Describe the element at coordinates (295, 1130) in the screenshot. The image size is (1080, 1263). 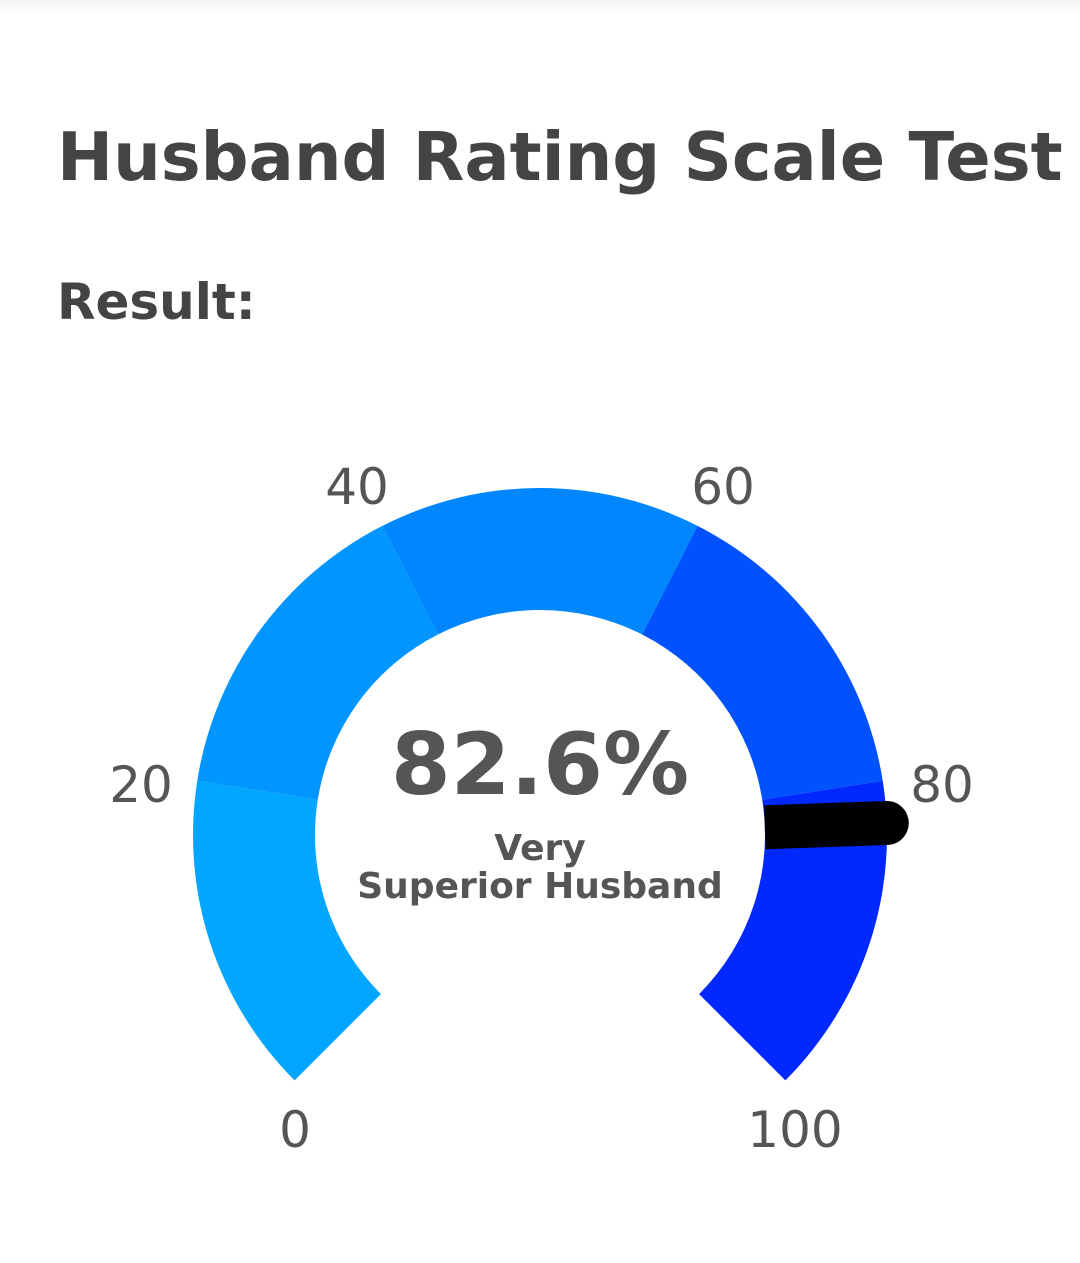
I see `tick-label-0: 0` at that location.